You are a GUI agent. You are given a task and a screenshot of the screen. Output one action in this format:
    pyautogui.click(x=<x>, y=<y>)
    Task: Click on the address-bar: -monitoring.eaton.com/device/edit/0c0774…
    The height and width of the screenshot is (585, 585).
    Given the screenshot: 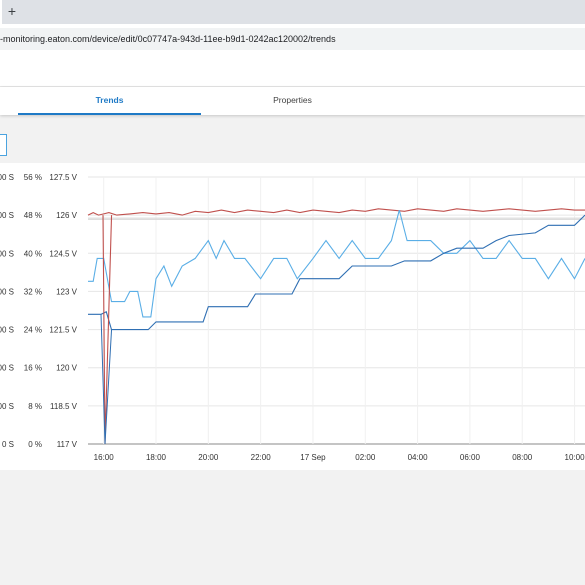 What is the action you would take?
    pyautogui.click(x=292, y=39)
    